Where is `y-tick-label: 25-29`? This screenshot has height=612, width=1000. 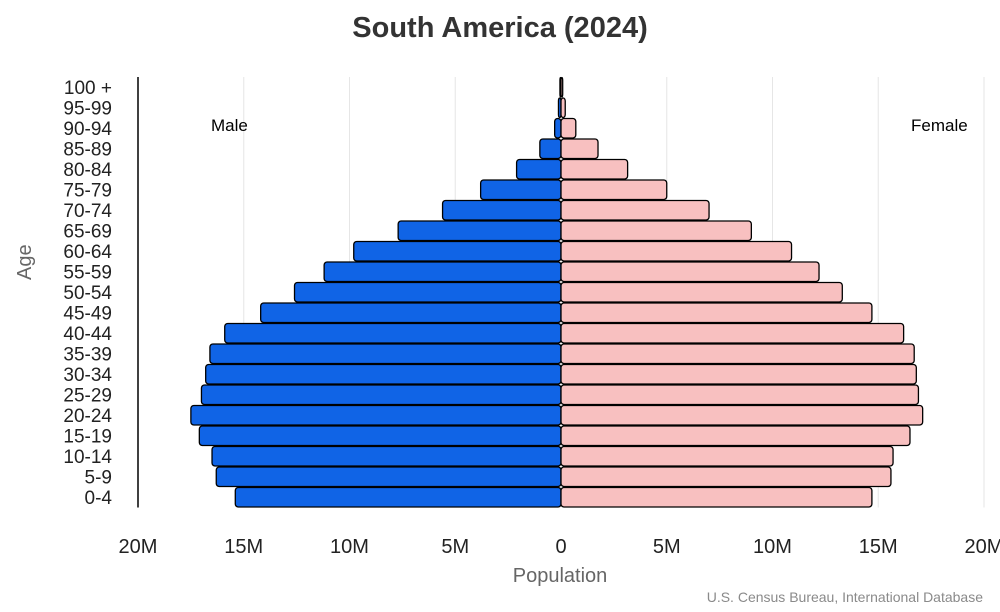
y-tick-label: 25-29 is located at coordinates (87, 395).